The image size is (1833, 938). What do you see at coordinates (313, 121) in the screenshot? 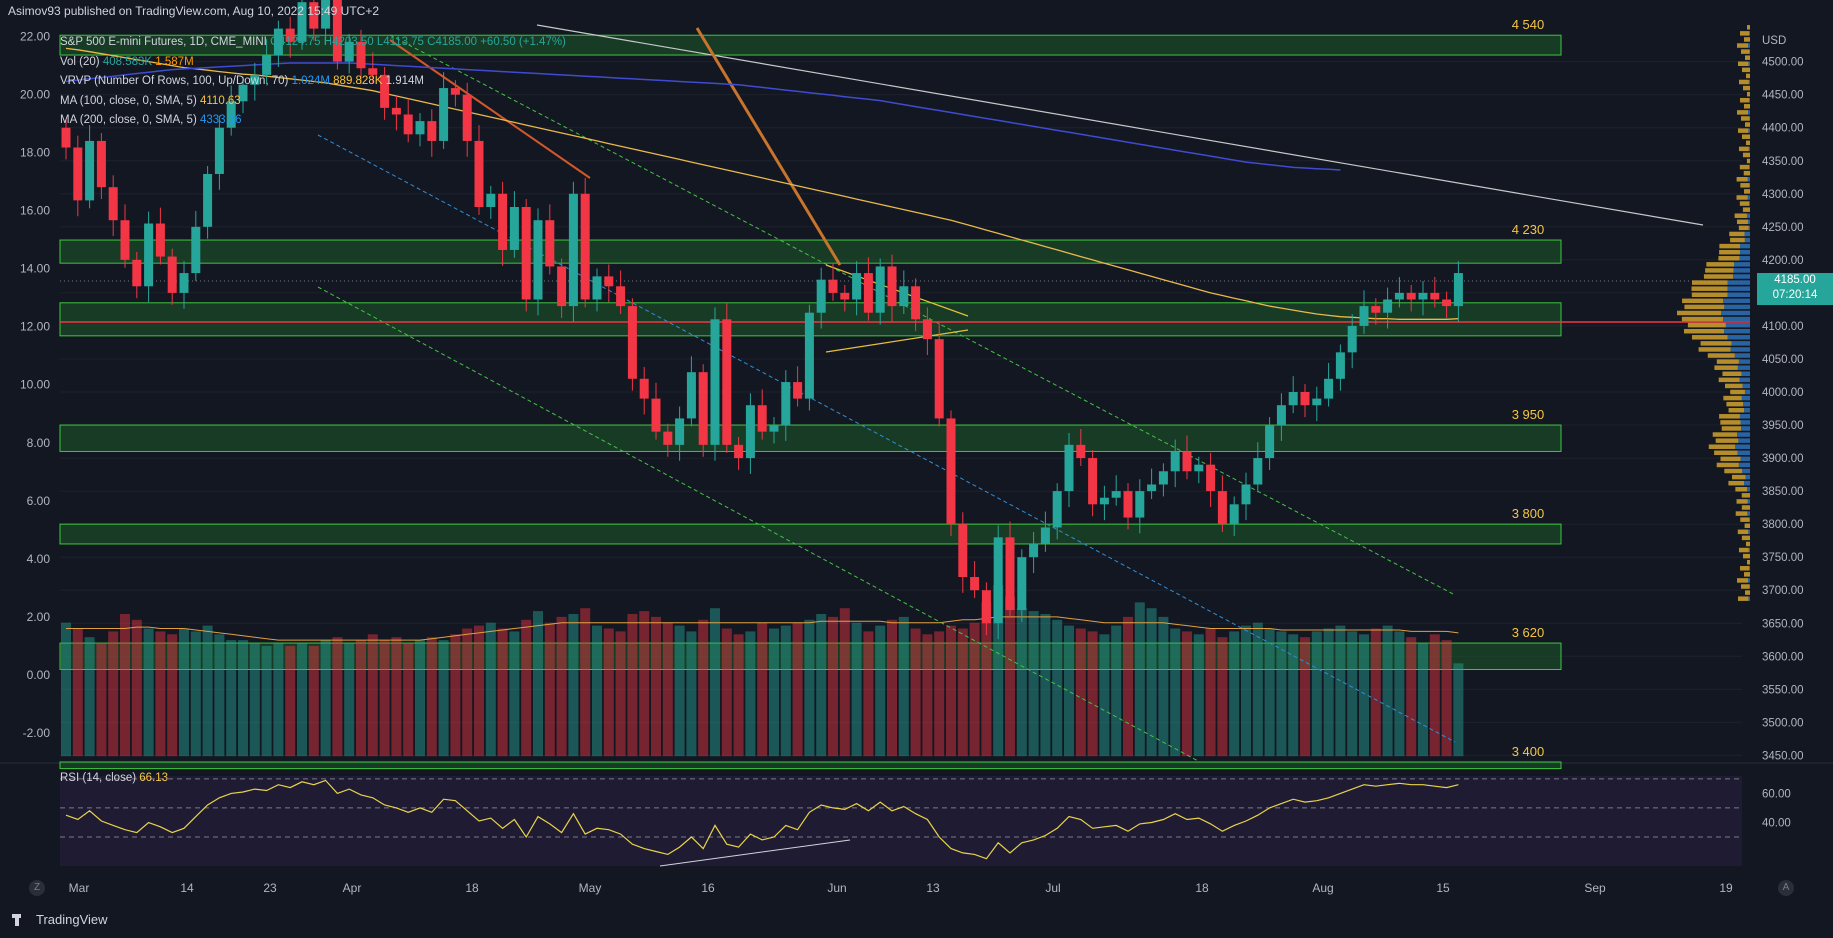
I see `legend-ma200-row: MA (200, close, 0, SMA, 5) 4333.16` at bounding box center [313, 121].